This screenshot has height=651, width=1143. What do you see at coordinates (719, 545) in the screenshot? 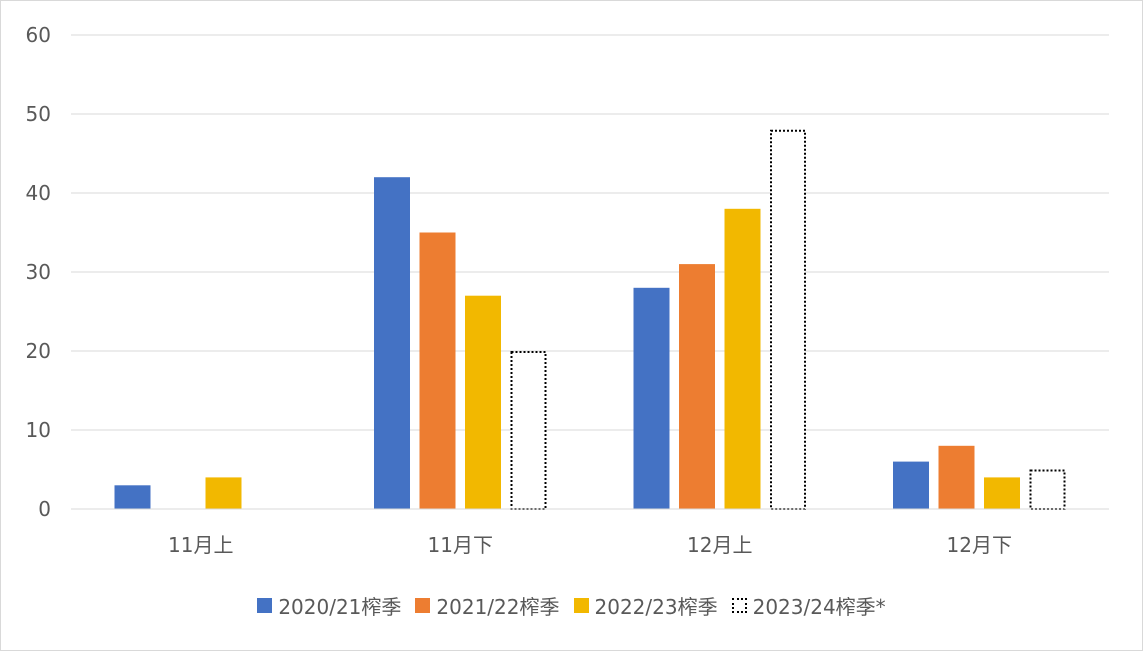
I see `x-category-label: 12月上` at bounding box center [719, 545].